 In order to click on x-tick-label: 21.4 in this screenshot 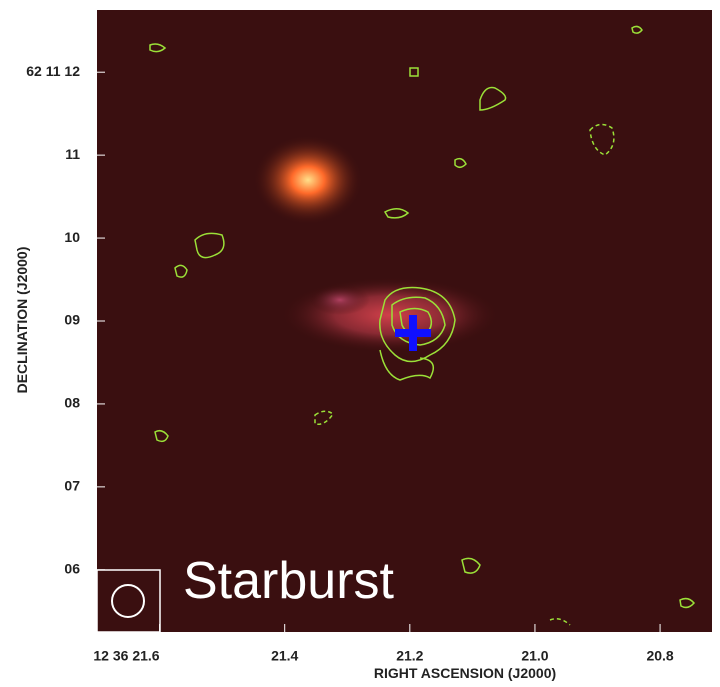, I will do `click(284, 656)`.